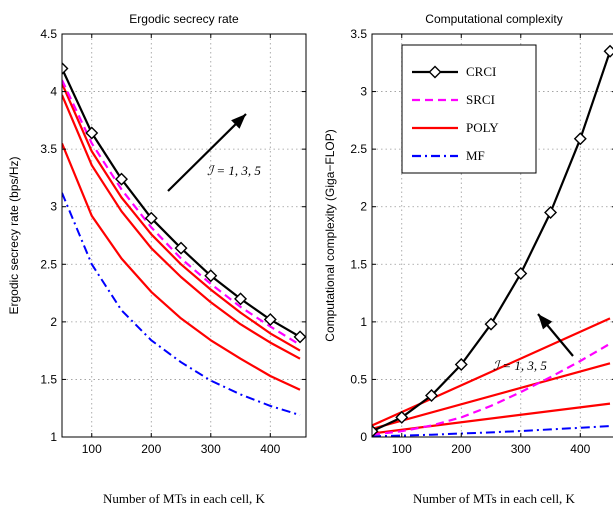 This screenshot has width=613, height=512. I want to click on series-line-srci, so click(491, 389).